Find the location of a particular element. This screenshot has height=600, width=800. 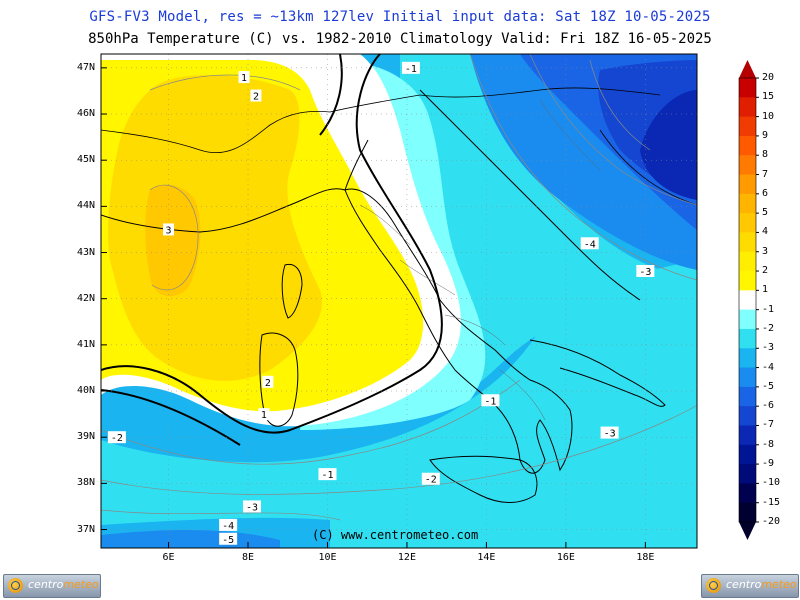

colorbar-label: 20 is located at coordinates (768, 77).